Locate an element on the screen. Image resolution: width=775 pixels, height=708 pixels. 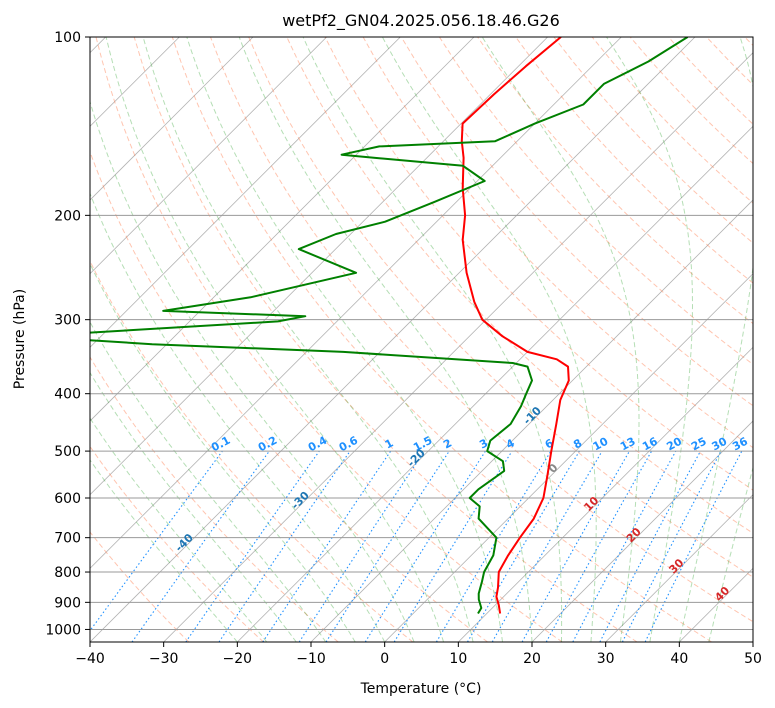
y-tick-label: 300 is located at coordinates (67, 321).